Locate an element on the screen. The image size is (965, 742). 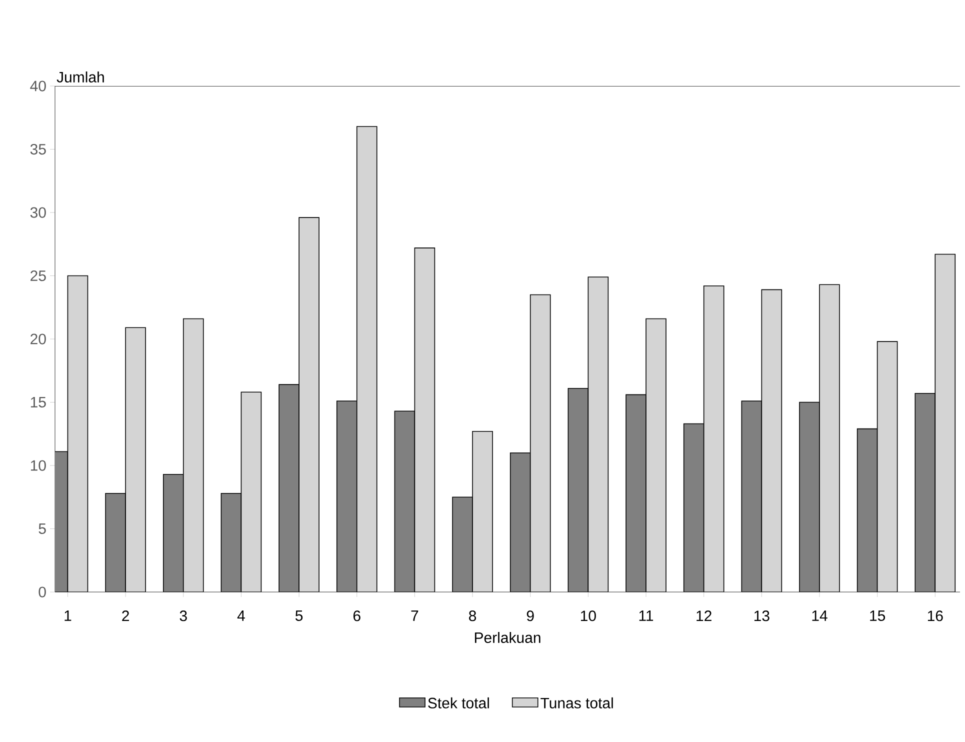
y-tick-label: 15 is located at coordinates (38, 402).